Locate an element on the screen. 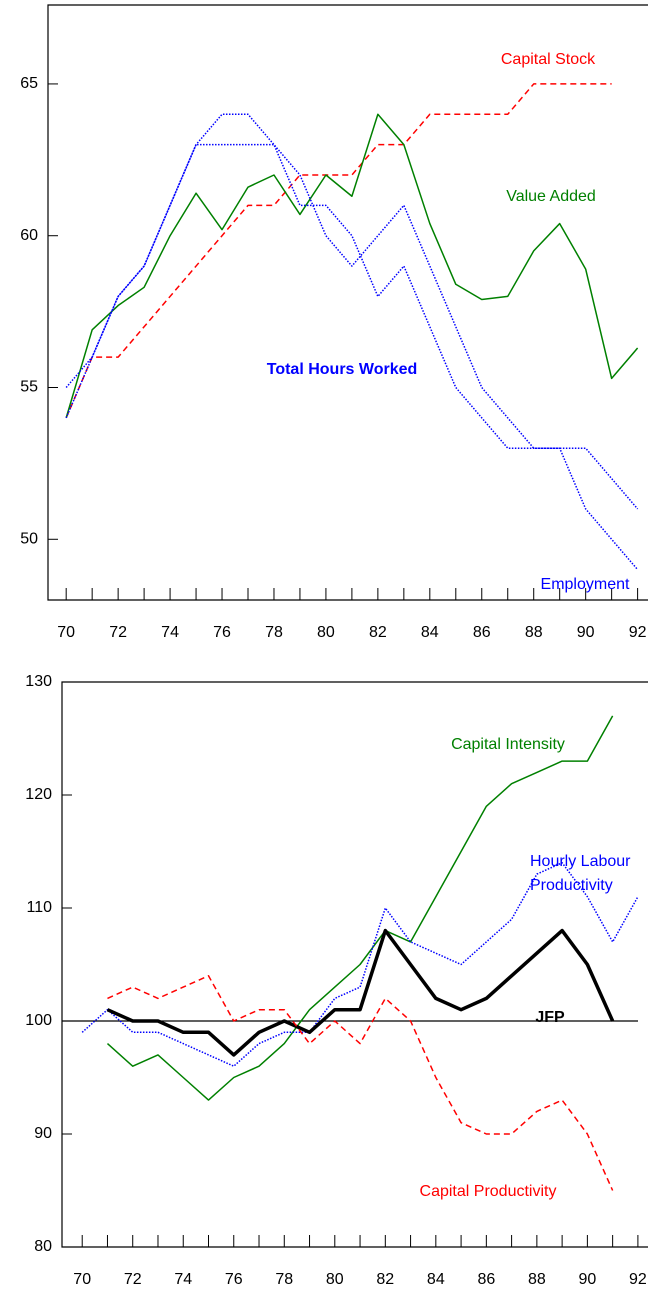 This screenshot has width=648, height=1310. series-label: Hourly Labour Productivity is located at coordinates (580, 873).